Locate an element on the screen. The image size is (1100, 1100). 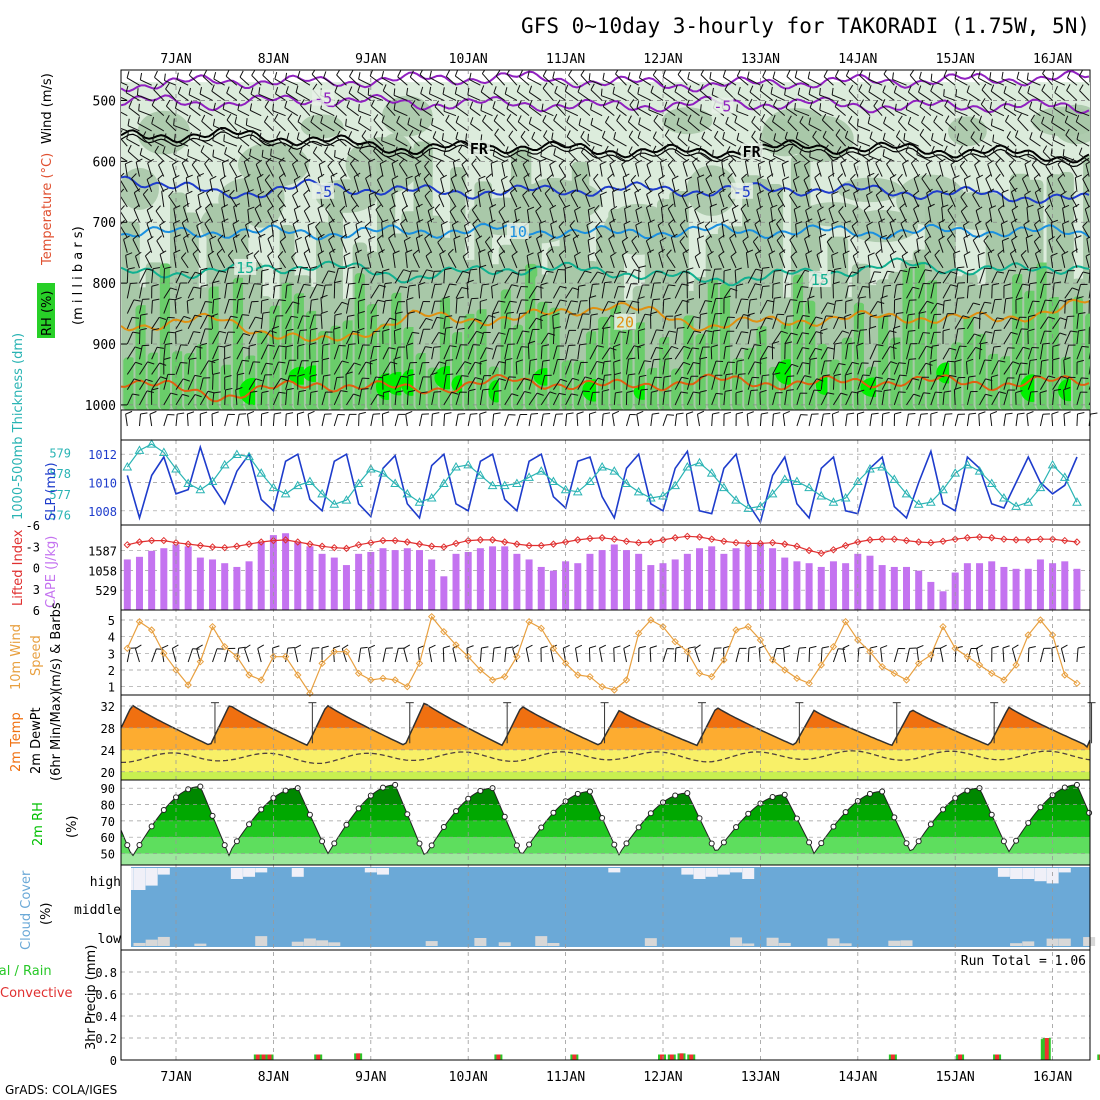
thickness-tick-label: 578 is located at coordinates (60, 474).